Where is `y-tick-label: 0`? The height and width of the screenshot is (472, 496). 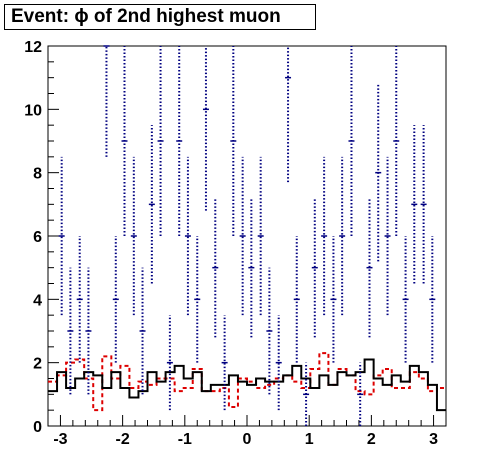 y-tick-label: 0 is located at coordinates (37, 427).